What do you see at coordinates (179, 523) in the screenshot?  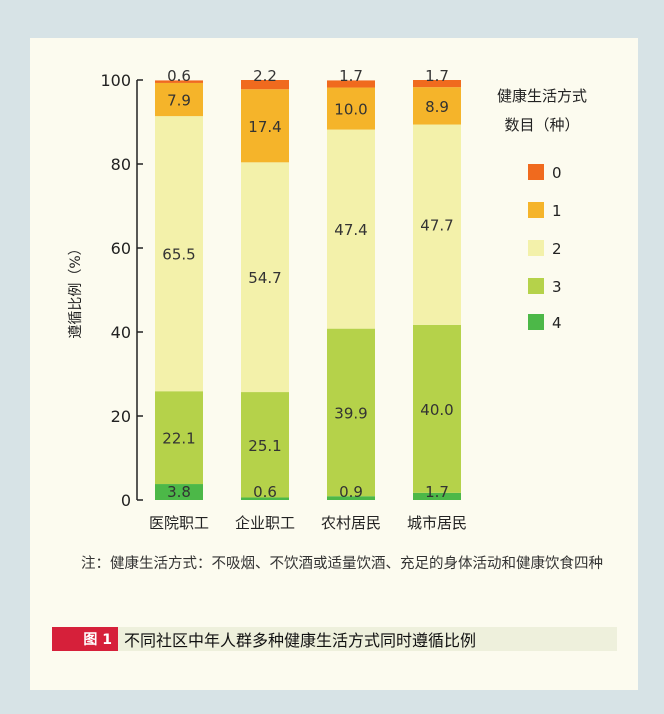 I see `x-tick-label: 医院职工` at bounding box center [179, 523].